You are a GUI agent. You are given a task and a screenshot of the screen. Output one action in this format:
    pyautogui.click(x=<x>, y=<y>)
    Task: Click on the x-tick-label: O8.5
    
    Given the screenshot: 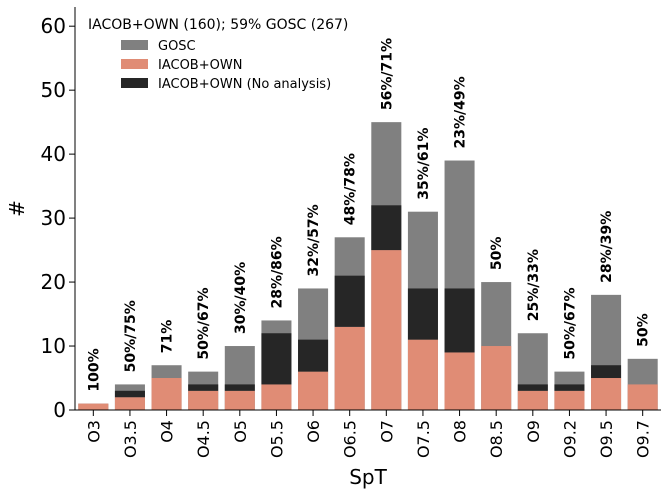 What is the action you would take?
    pyautogui.click(x=496, y=439)
    